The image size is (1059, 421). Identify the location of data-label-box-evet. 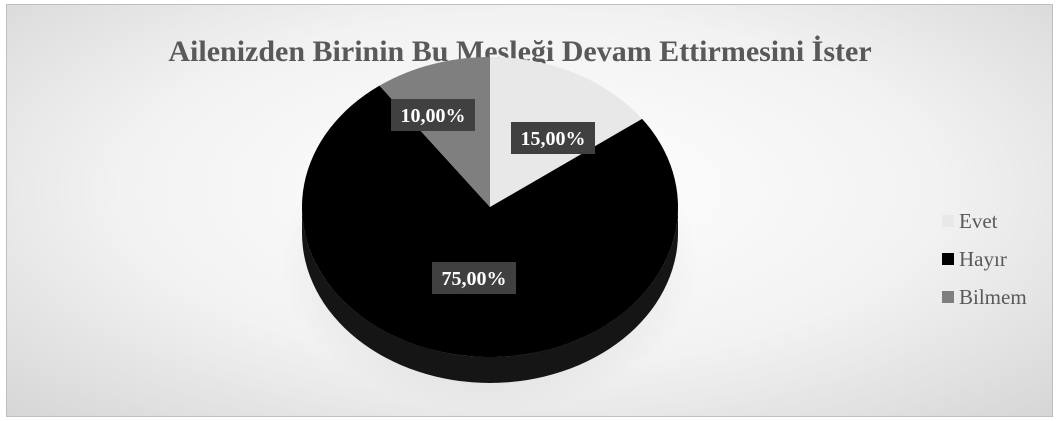
(553, 138).